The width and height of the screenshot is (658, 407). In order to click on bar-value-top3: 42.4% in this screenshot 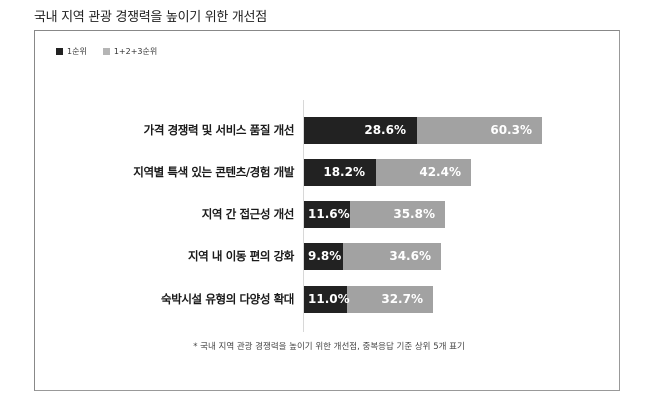, I will do `click(440, 172)`.